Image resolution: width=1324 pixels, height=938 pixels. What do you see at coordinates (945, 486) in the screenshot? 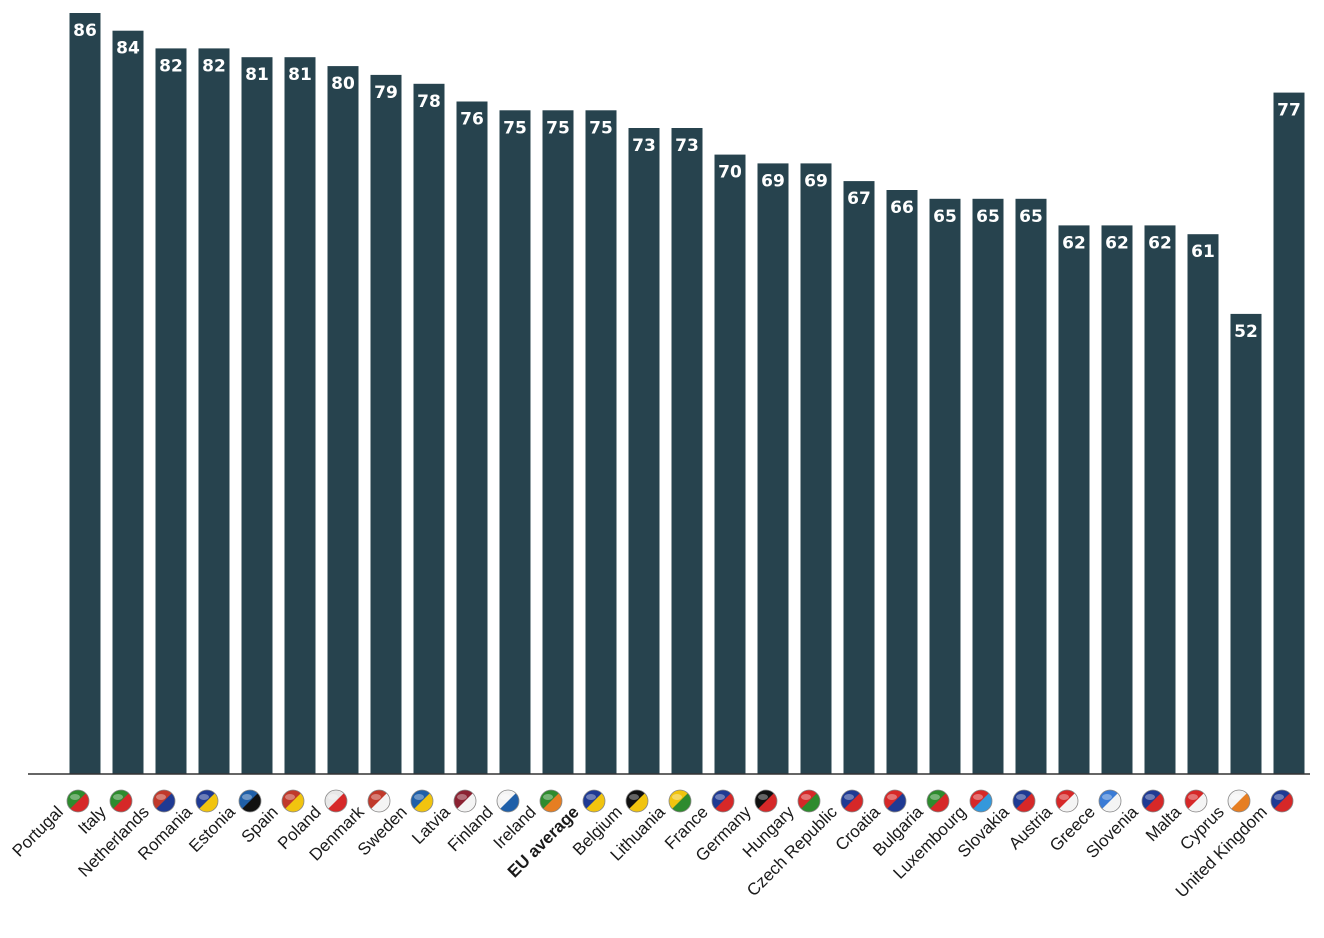
I see `bar-bulgaria` at bounding box center [945, 486].